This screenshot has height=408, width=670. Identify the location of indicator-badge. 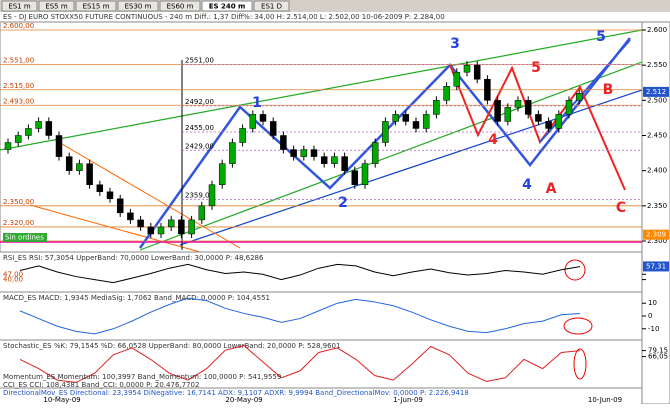
(656, 266).